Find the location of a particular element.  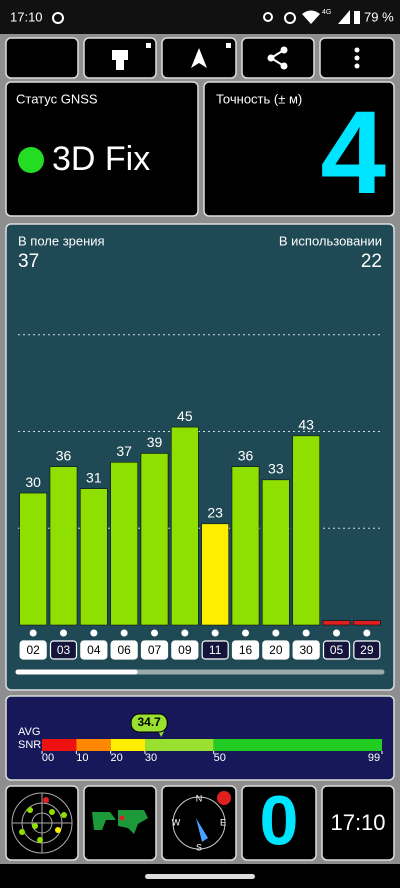

prn-label: 30 is located at coordinates (306, 650).